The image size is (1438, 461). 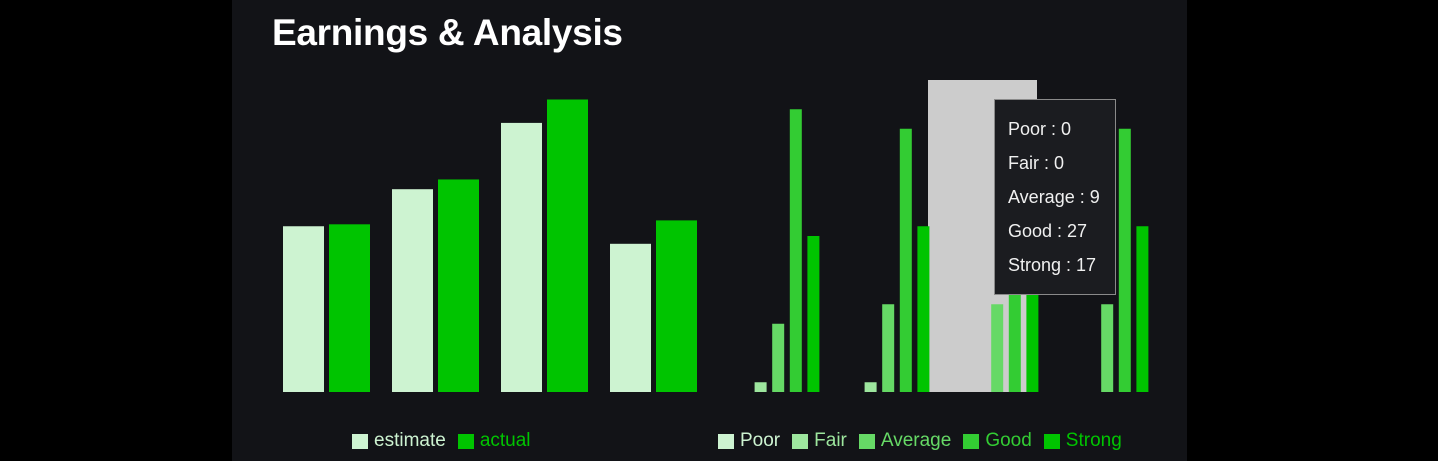 What do you see at coordinates (866, 441) in the screenshot?
I see `legend-swatch-average` at bounding box center [866, 441].